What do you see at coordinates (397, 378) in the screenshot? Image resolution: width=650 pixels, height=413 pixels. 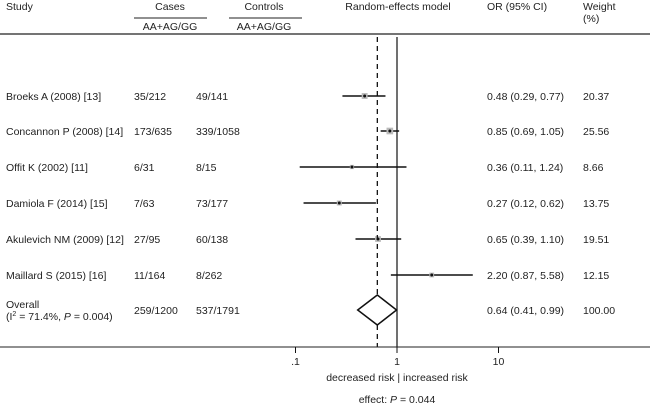 I see `x-axis-label: decreased risk | increased risk` at bounding box center [397, 378].